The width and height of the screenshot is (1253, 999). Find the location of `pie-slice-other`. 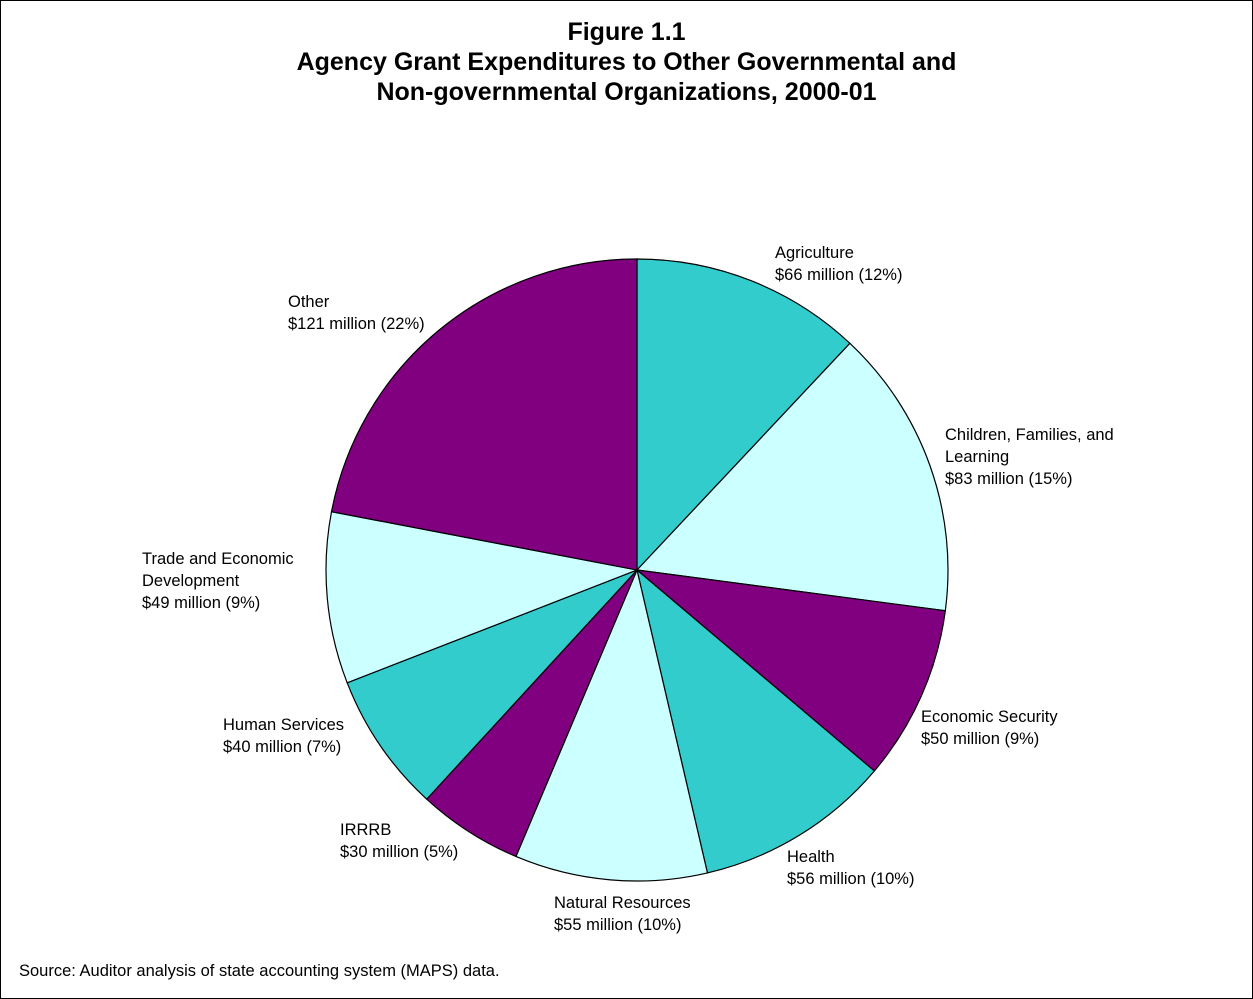

pie-slice-other is located at coordinates (484, 414).